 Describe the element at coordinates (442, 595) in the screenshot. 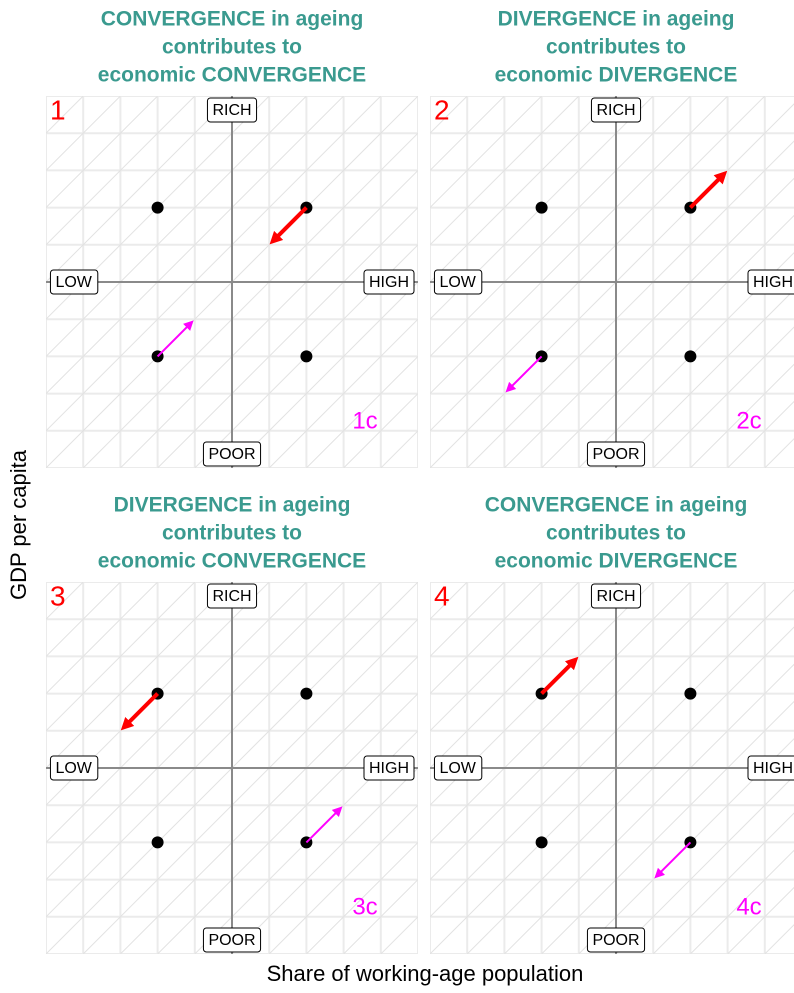

I see `panel-number: 4` at that location.